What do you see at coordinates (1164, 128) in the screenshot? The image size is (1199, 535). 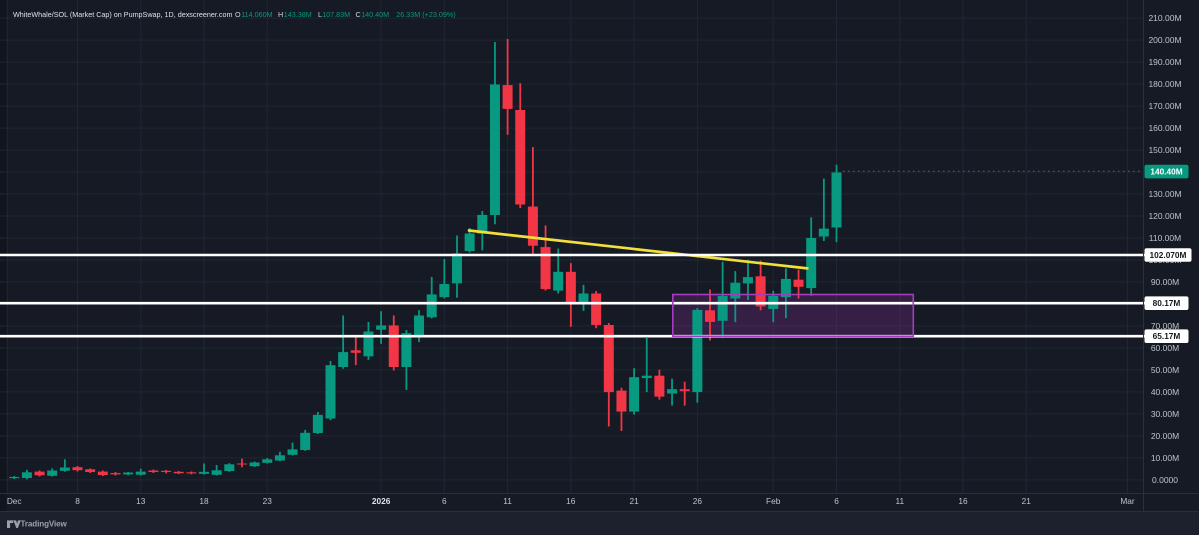 I see `svg-text: 160.00M` at bounding box center [1164, 128].